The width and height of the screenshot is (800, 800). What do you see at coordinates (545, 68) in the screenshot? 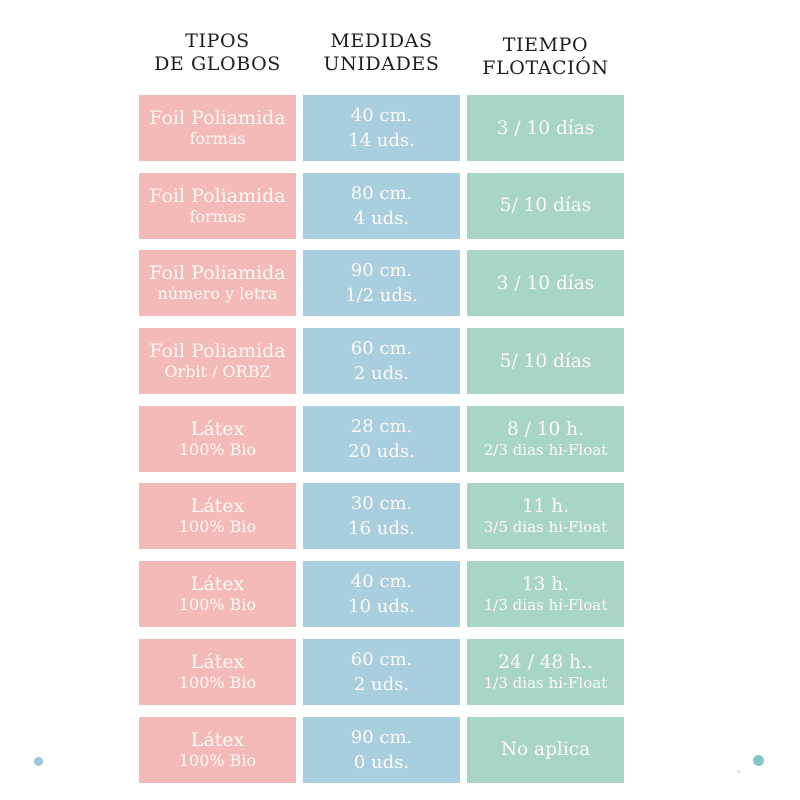
I see `header-line: FLOTACIÓN` at bounding box center [545, 68].